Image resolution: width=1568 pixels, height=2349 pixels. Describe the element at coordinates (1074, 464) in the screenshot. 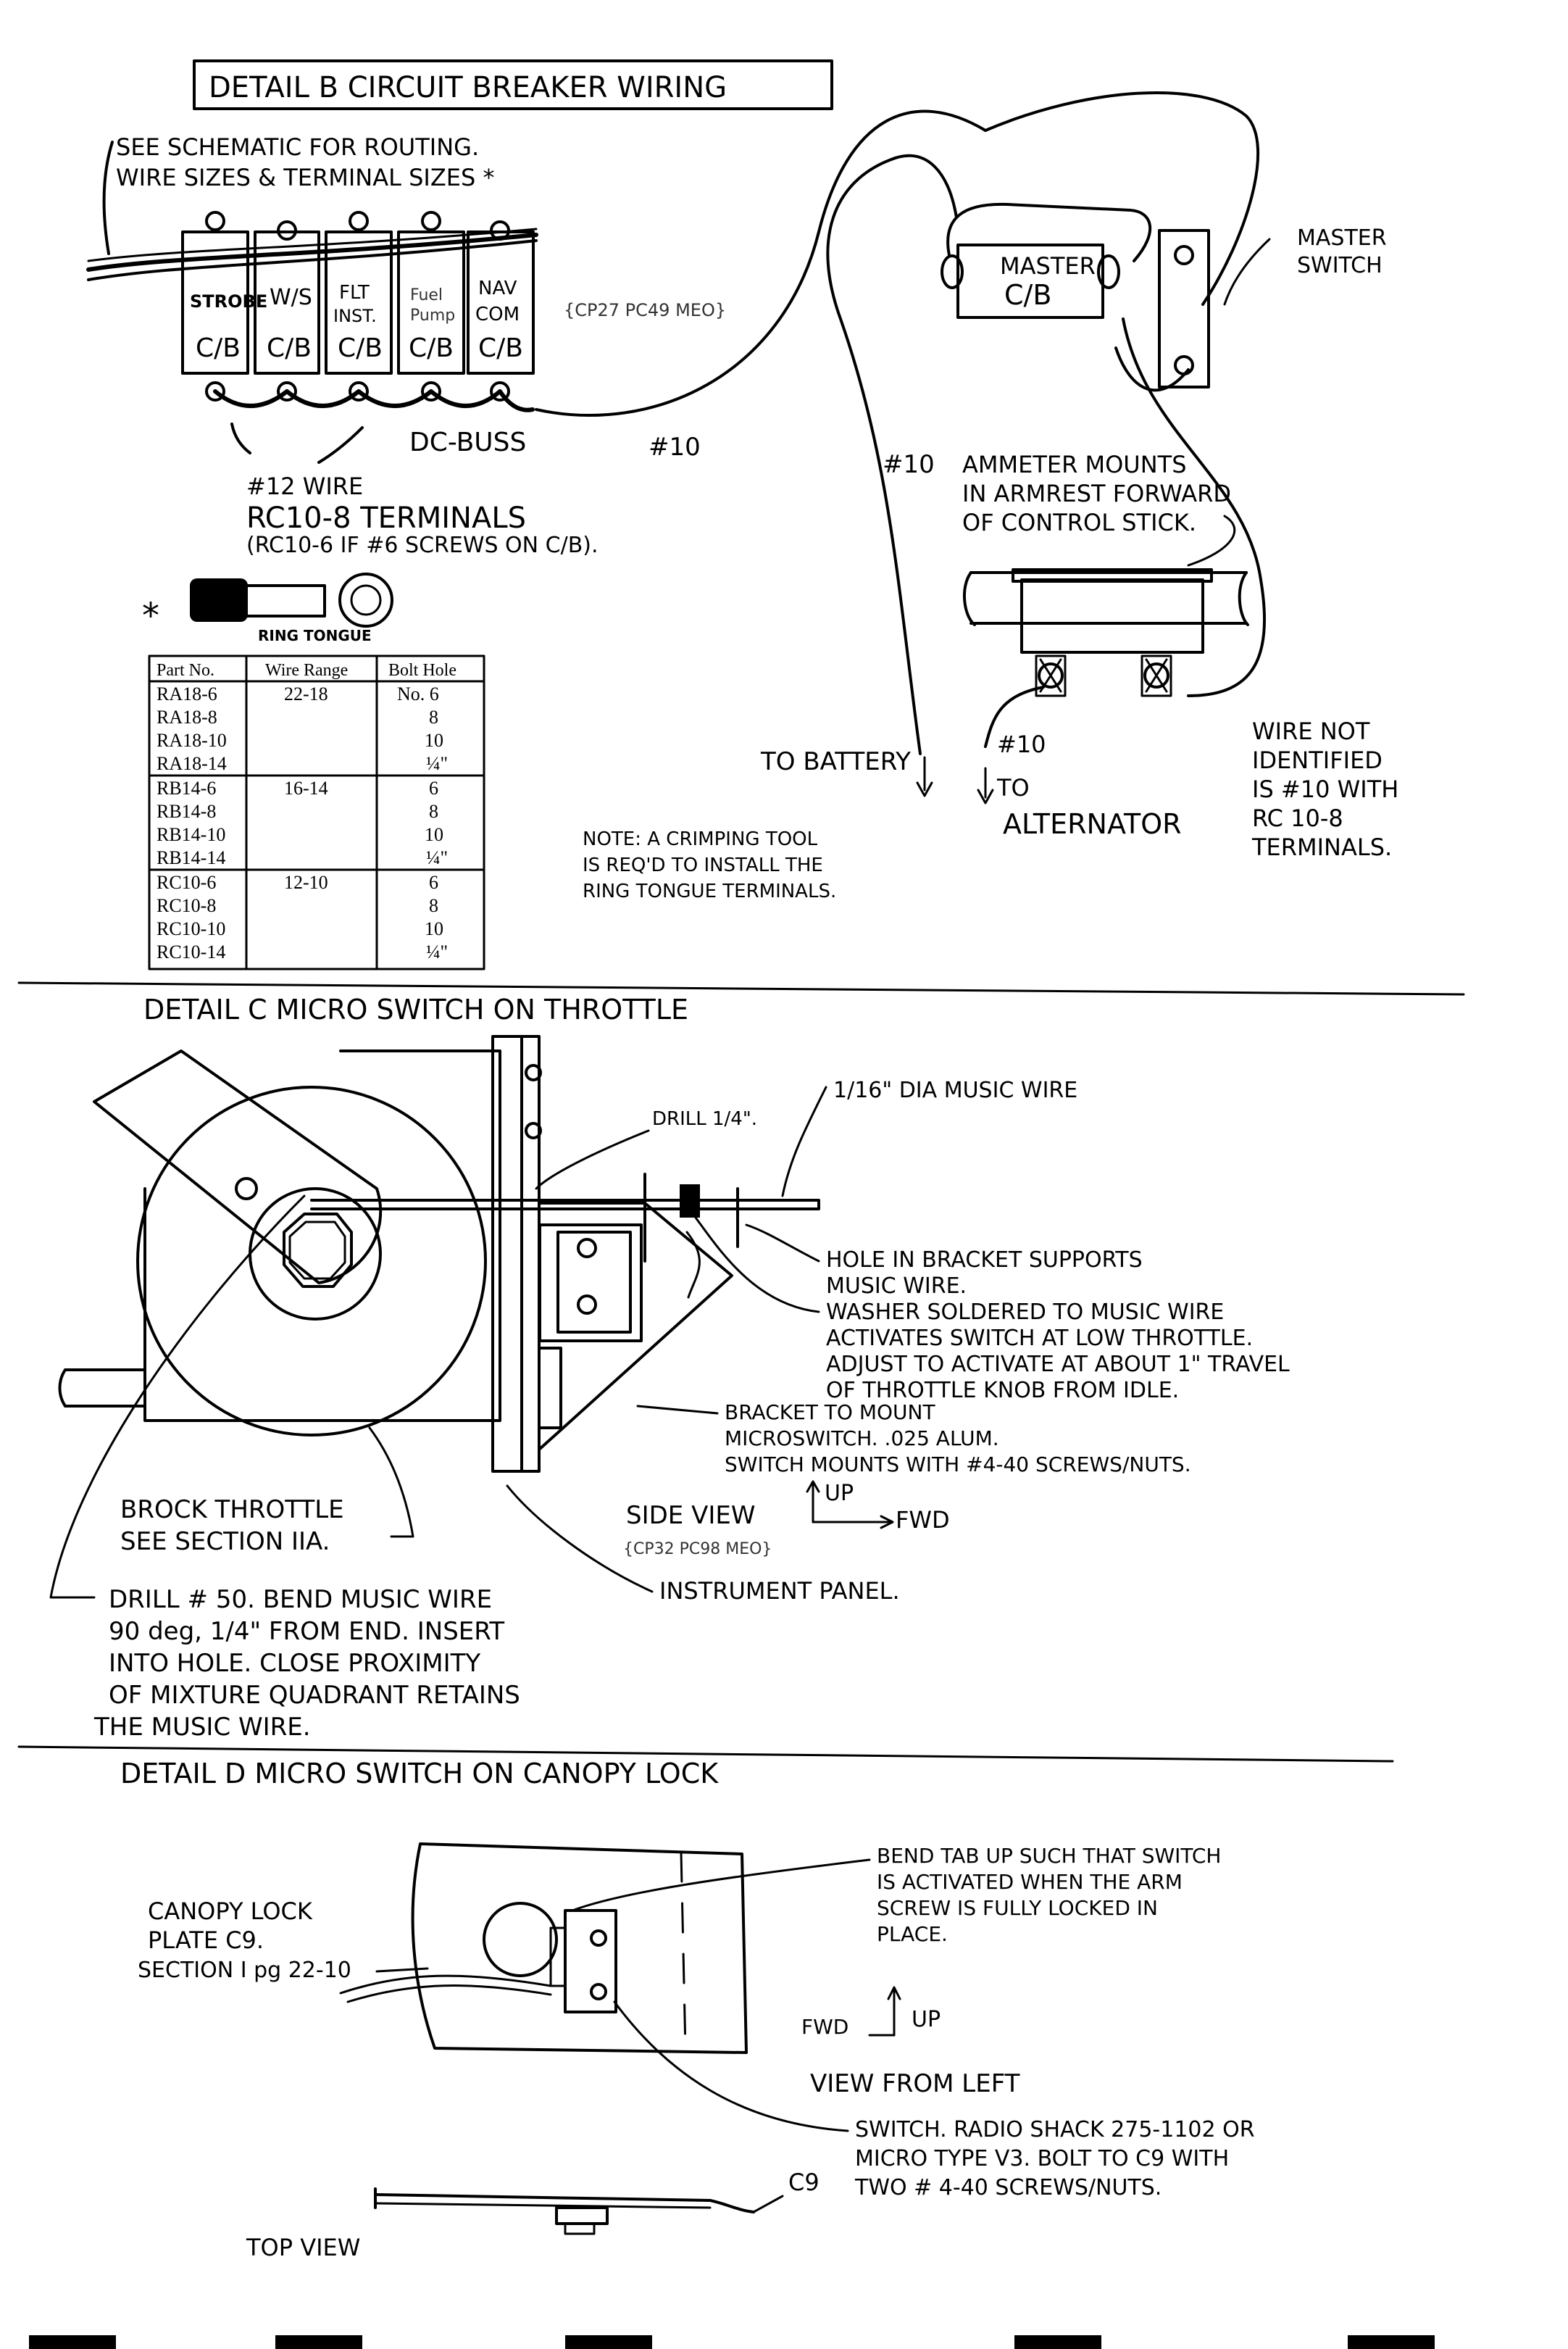

I see `ammeter-note-1: AMMETER MOUNTS` at that location.